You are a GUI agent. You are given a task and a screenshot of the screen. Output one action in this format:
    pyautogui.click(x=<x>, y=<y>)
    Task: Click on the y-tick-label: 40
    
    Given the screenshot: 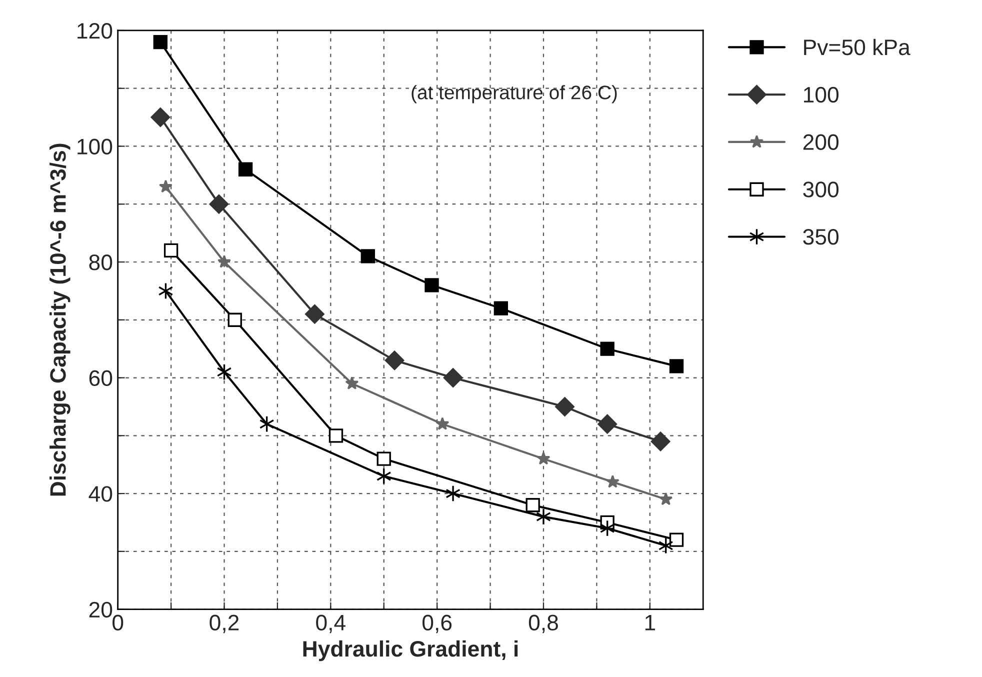 What is the action you would take?
    pyautogui.click(x=100, y=494)
    